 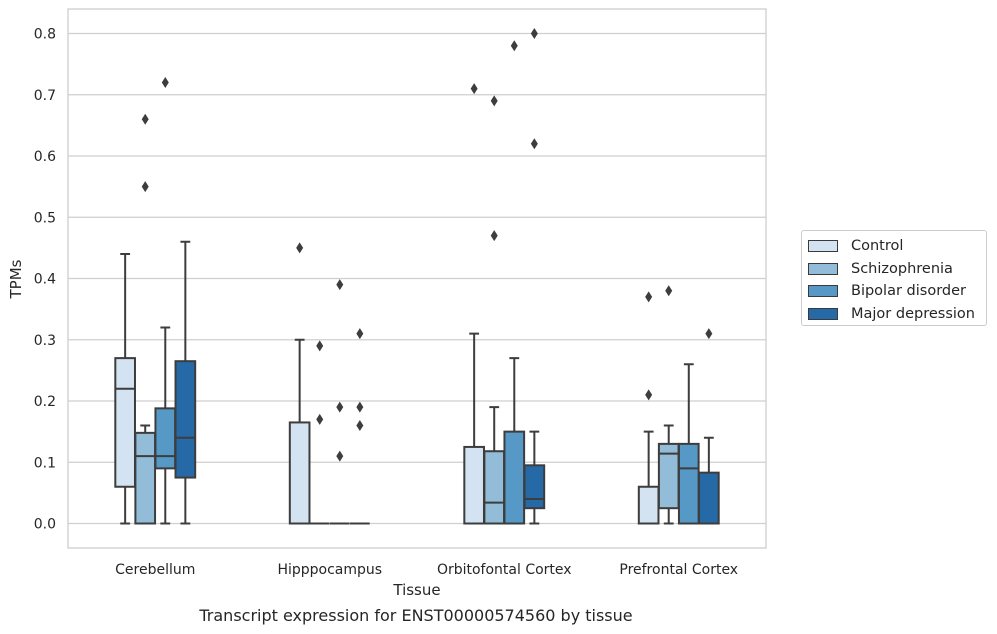 I want to click on y-tick-label: 0.6, so click(x=45, y=157).